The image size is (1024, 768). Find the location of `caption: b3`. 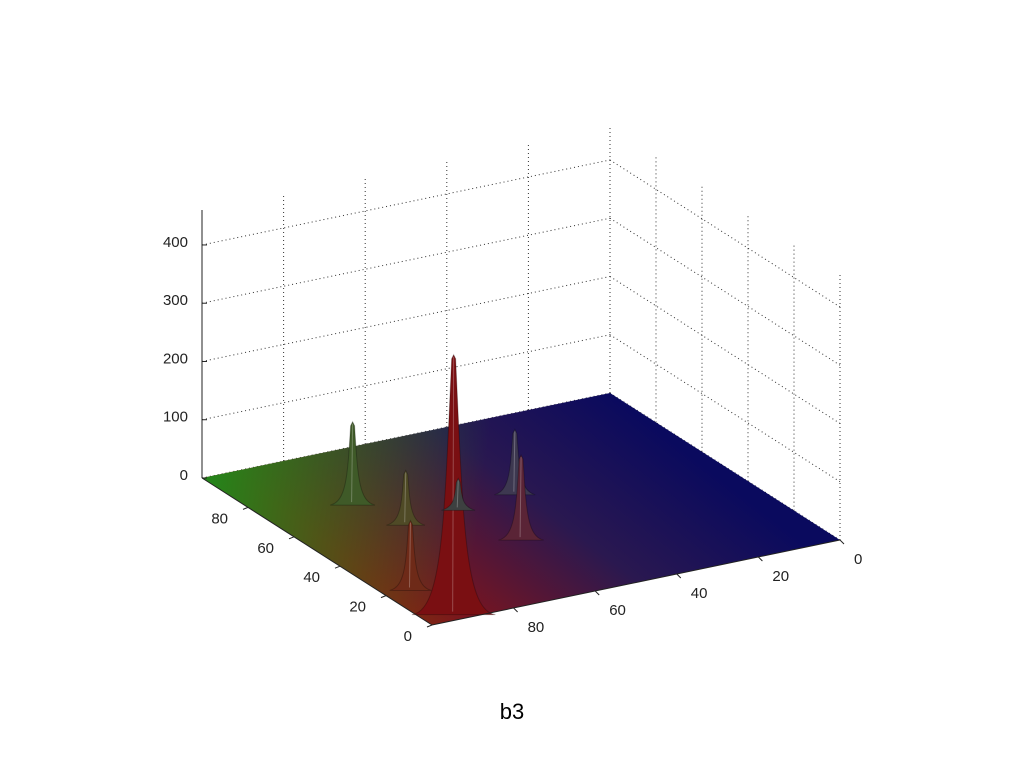

caption: b3 is located at coordinates (512, 711).